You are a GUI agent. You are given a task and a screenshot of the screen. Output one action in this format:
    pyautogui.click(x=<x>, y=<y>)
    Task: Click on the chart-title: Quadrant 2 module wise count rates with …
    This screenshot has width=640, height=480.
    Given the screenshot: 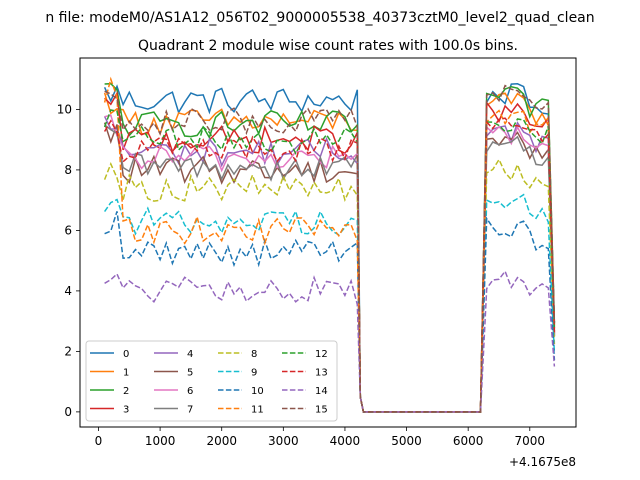 What is the action you would take?
    pyautogui.click(x=328, y=46)
    